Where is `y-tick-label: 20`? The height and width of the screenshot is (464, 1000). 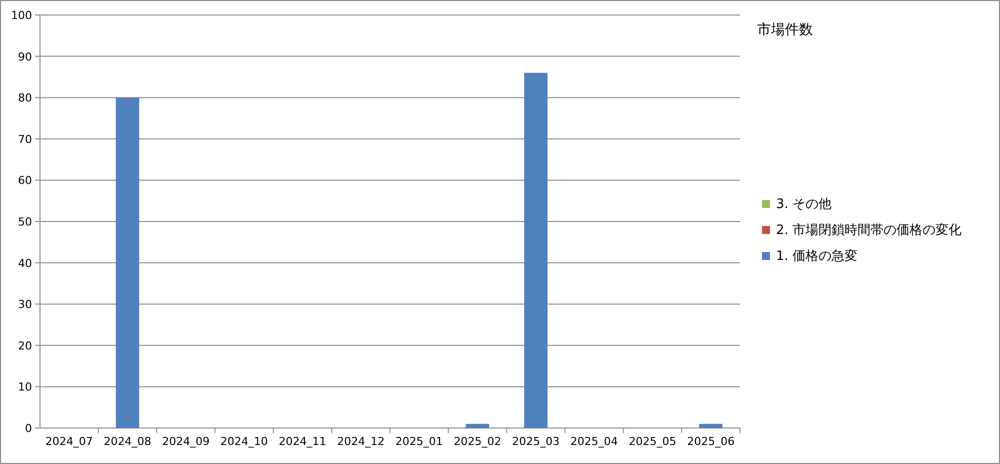 y-tick-label: 20 is located at coordinates (25, 345).